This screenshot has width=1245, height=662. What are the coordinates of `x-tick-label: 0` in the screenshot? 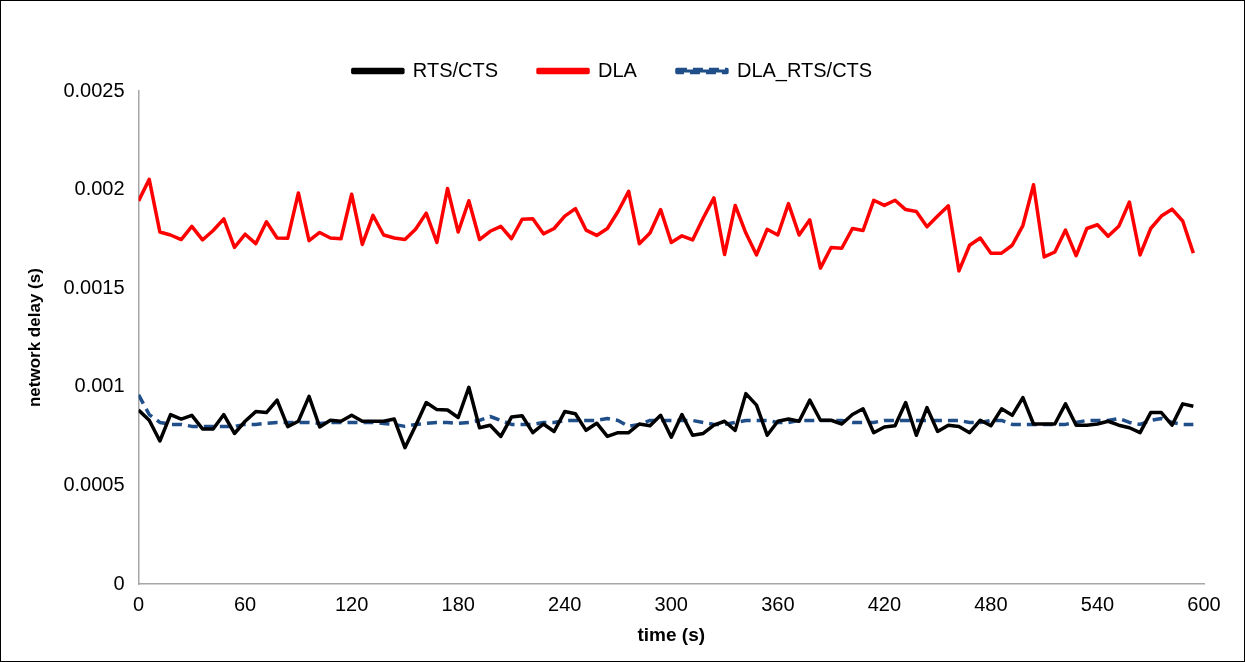 It's located at (139, 603).